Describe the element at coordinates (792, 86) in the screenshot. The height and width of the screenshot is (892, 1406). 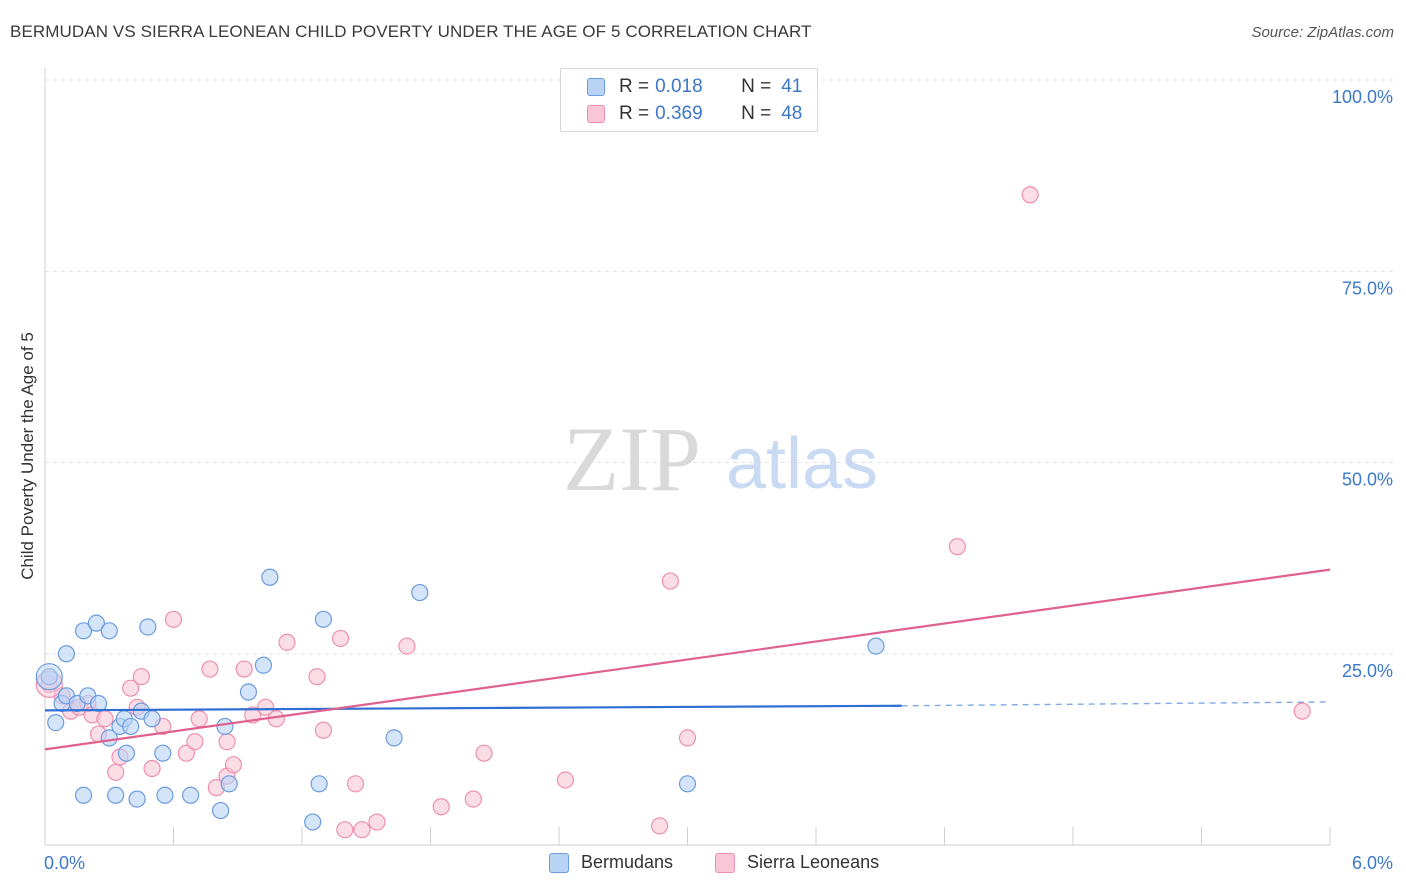
I see `legend-n-value: 41` at that location.